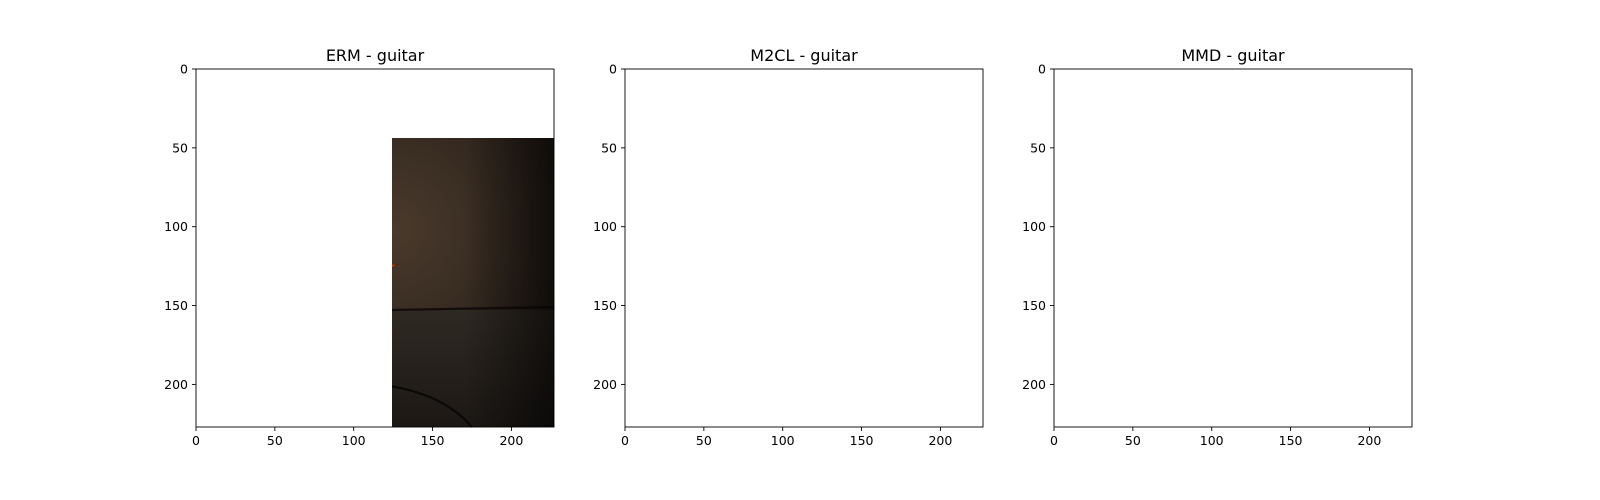  I want to click on guitar-image, so click(405, 255).